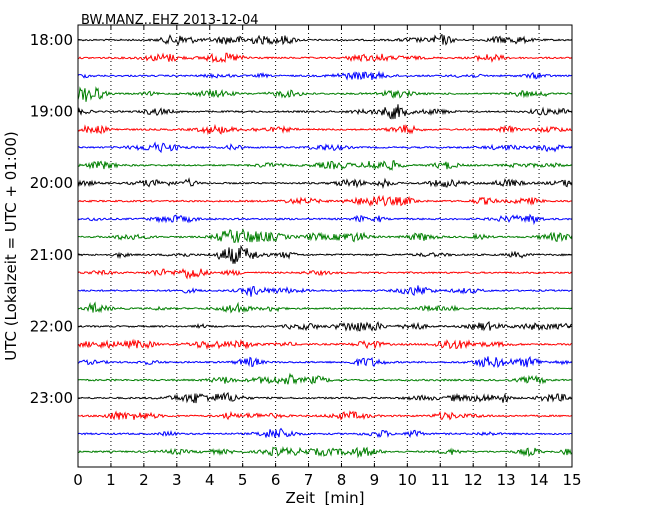 This screenshot has width=650, height=520. Describe the element at coordinates (440, 480) in the screenshot. I see `x-tick-label: 11` at that location.